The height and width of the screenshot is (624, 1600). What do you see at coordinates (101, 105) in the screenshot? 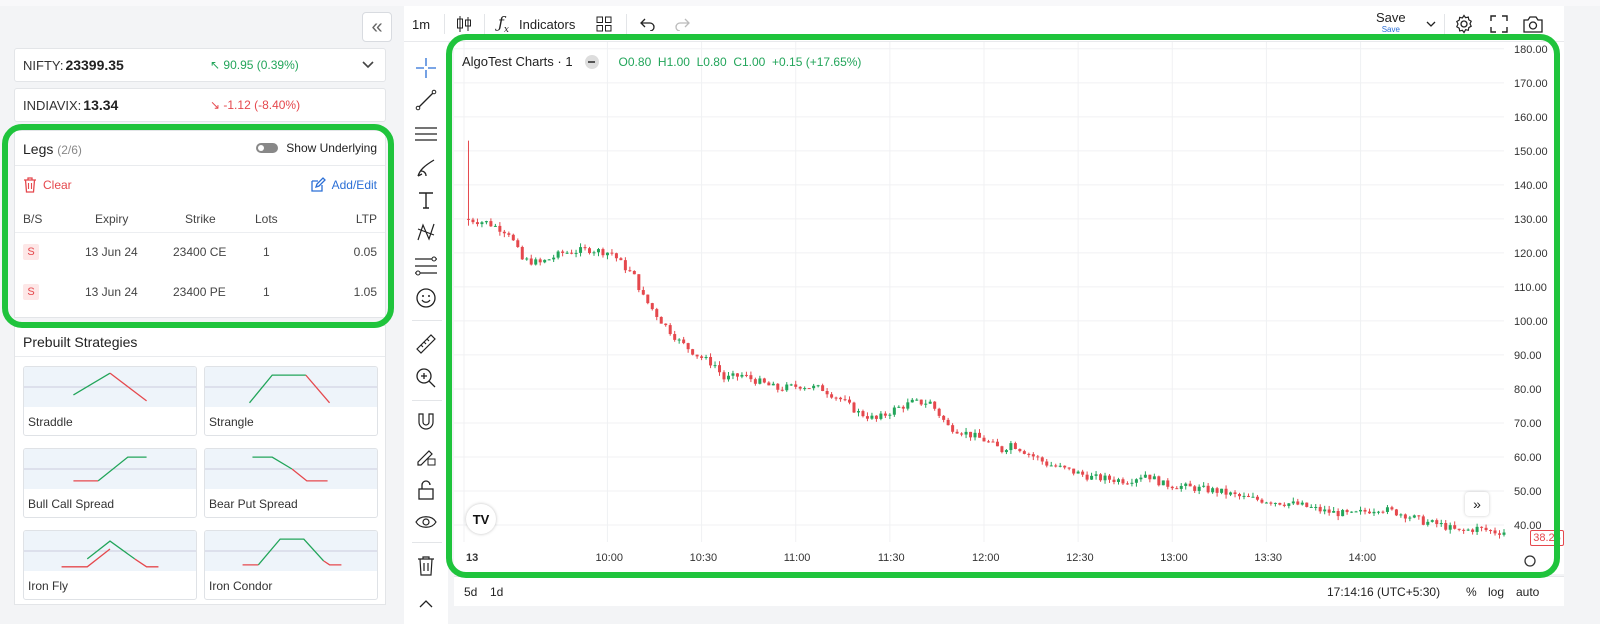
I see `index-value: 13.34` at bounding box center [101, 105].